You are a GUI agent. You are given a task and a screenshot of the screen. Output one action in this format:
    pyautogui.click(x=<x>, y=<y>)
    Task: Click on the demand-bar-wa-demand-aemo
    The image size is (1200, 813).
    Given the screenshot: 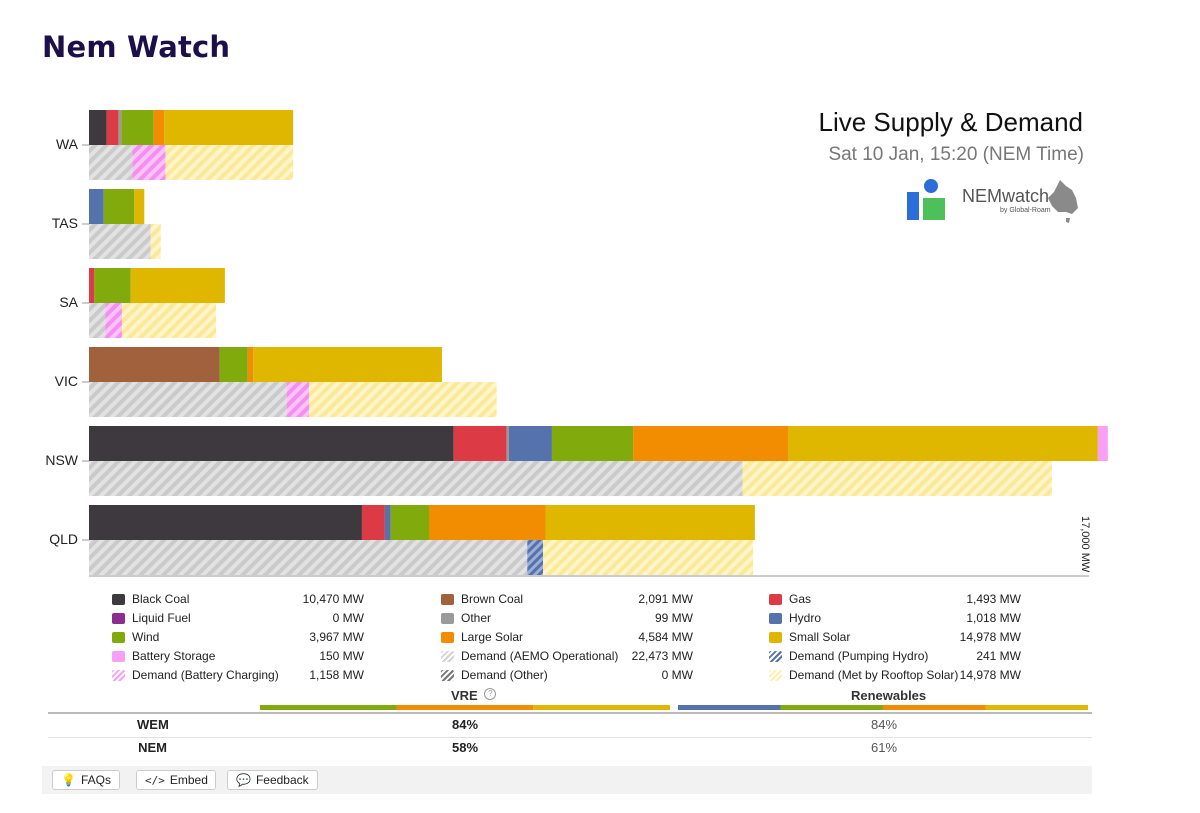 What is the action you would take?
    pyautogui.click(x=111, y=162)
    